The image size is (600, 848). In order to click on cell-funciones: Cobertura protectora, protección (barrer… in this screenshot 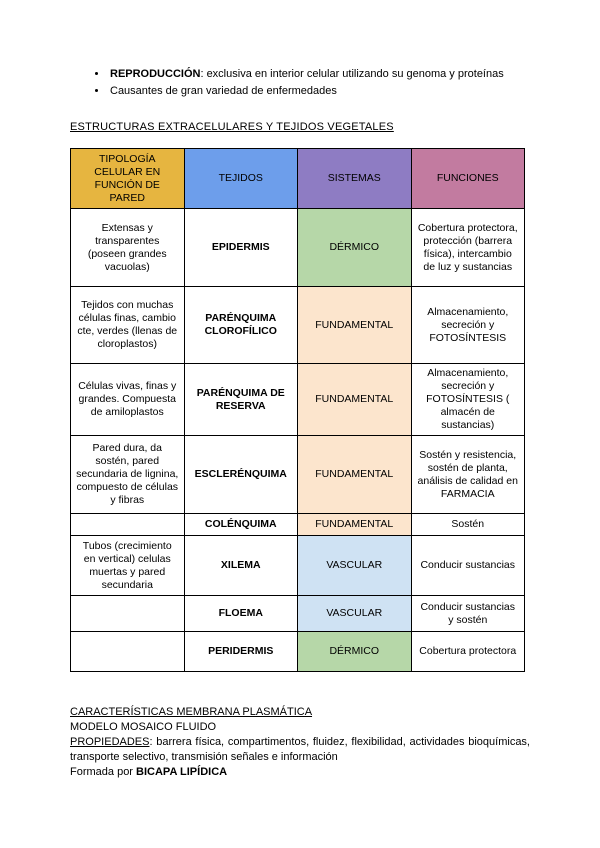, I will do `click(467, 247)`.